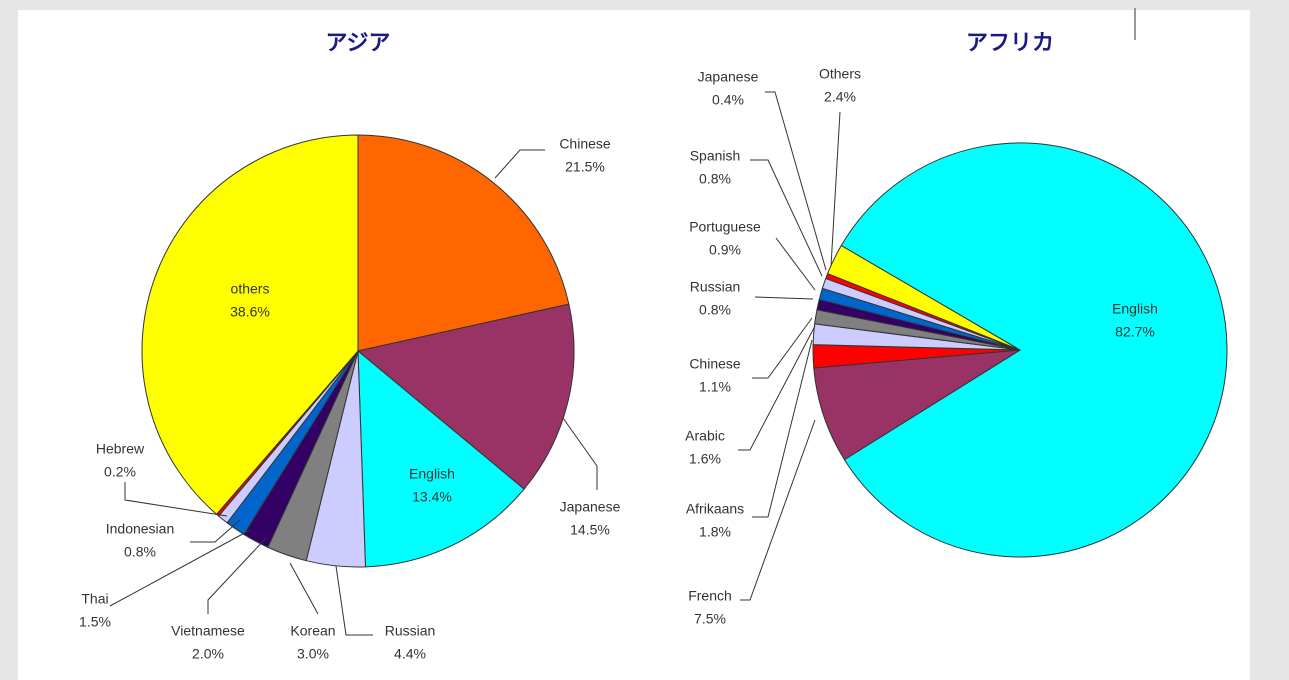  What do you see at coordinates (120, 472) in the screenshot?
I see `slice-value-label: 0.2%` at bounding box center [120, 472].